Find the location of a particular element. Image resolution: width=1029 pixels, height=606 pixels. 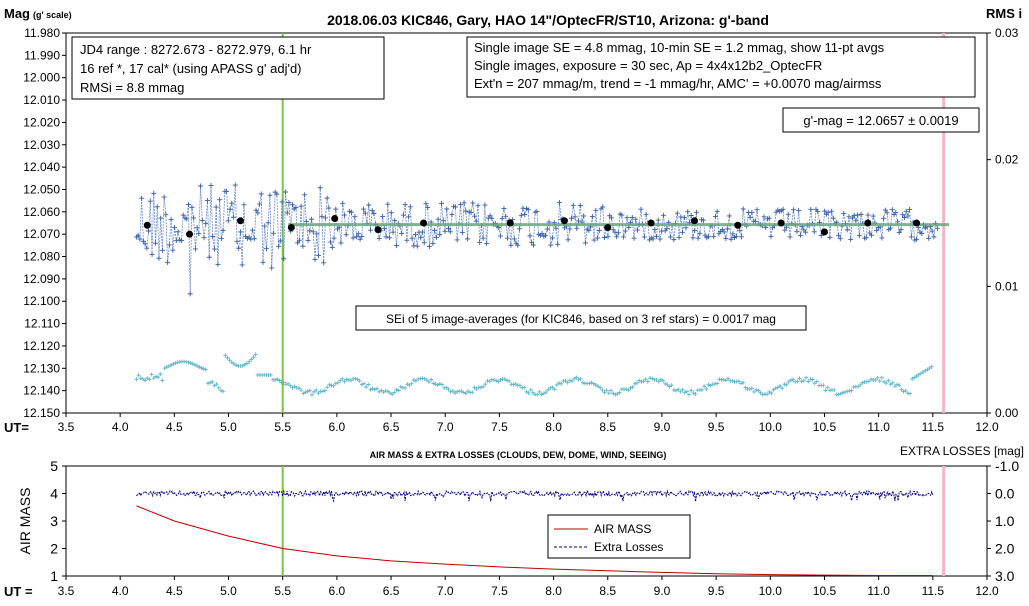

top-y-tick-label: 12.150 is located at coordinates (41, 413).